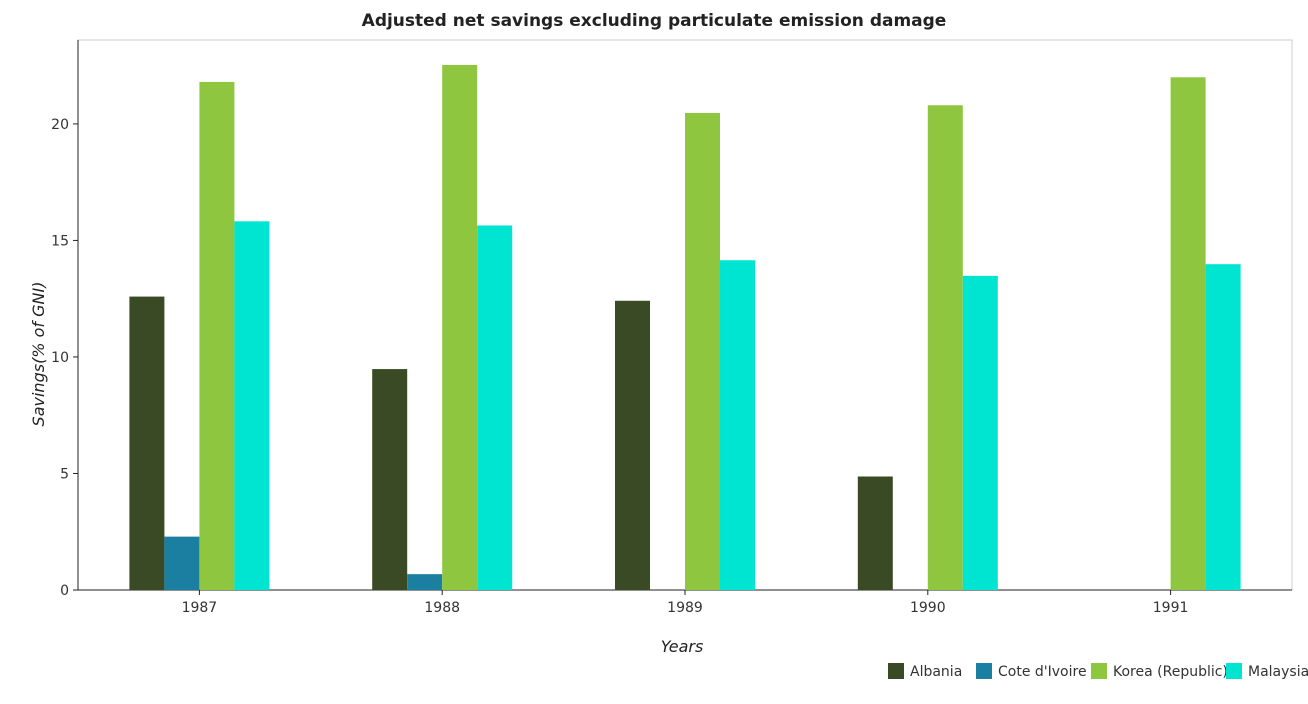 The height and width of the screenshot is (704, 1308). I want to click on legend-label: Malaysia, so click(1278, 672).